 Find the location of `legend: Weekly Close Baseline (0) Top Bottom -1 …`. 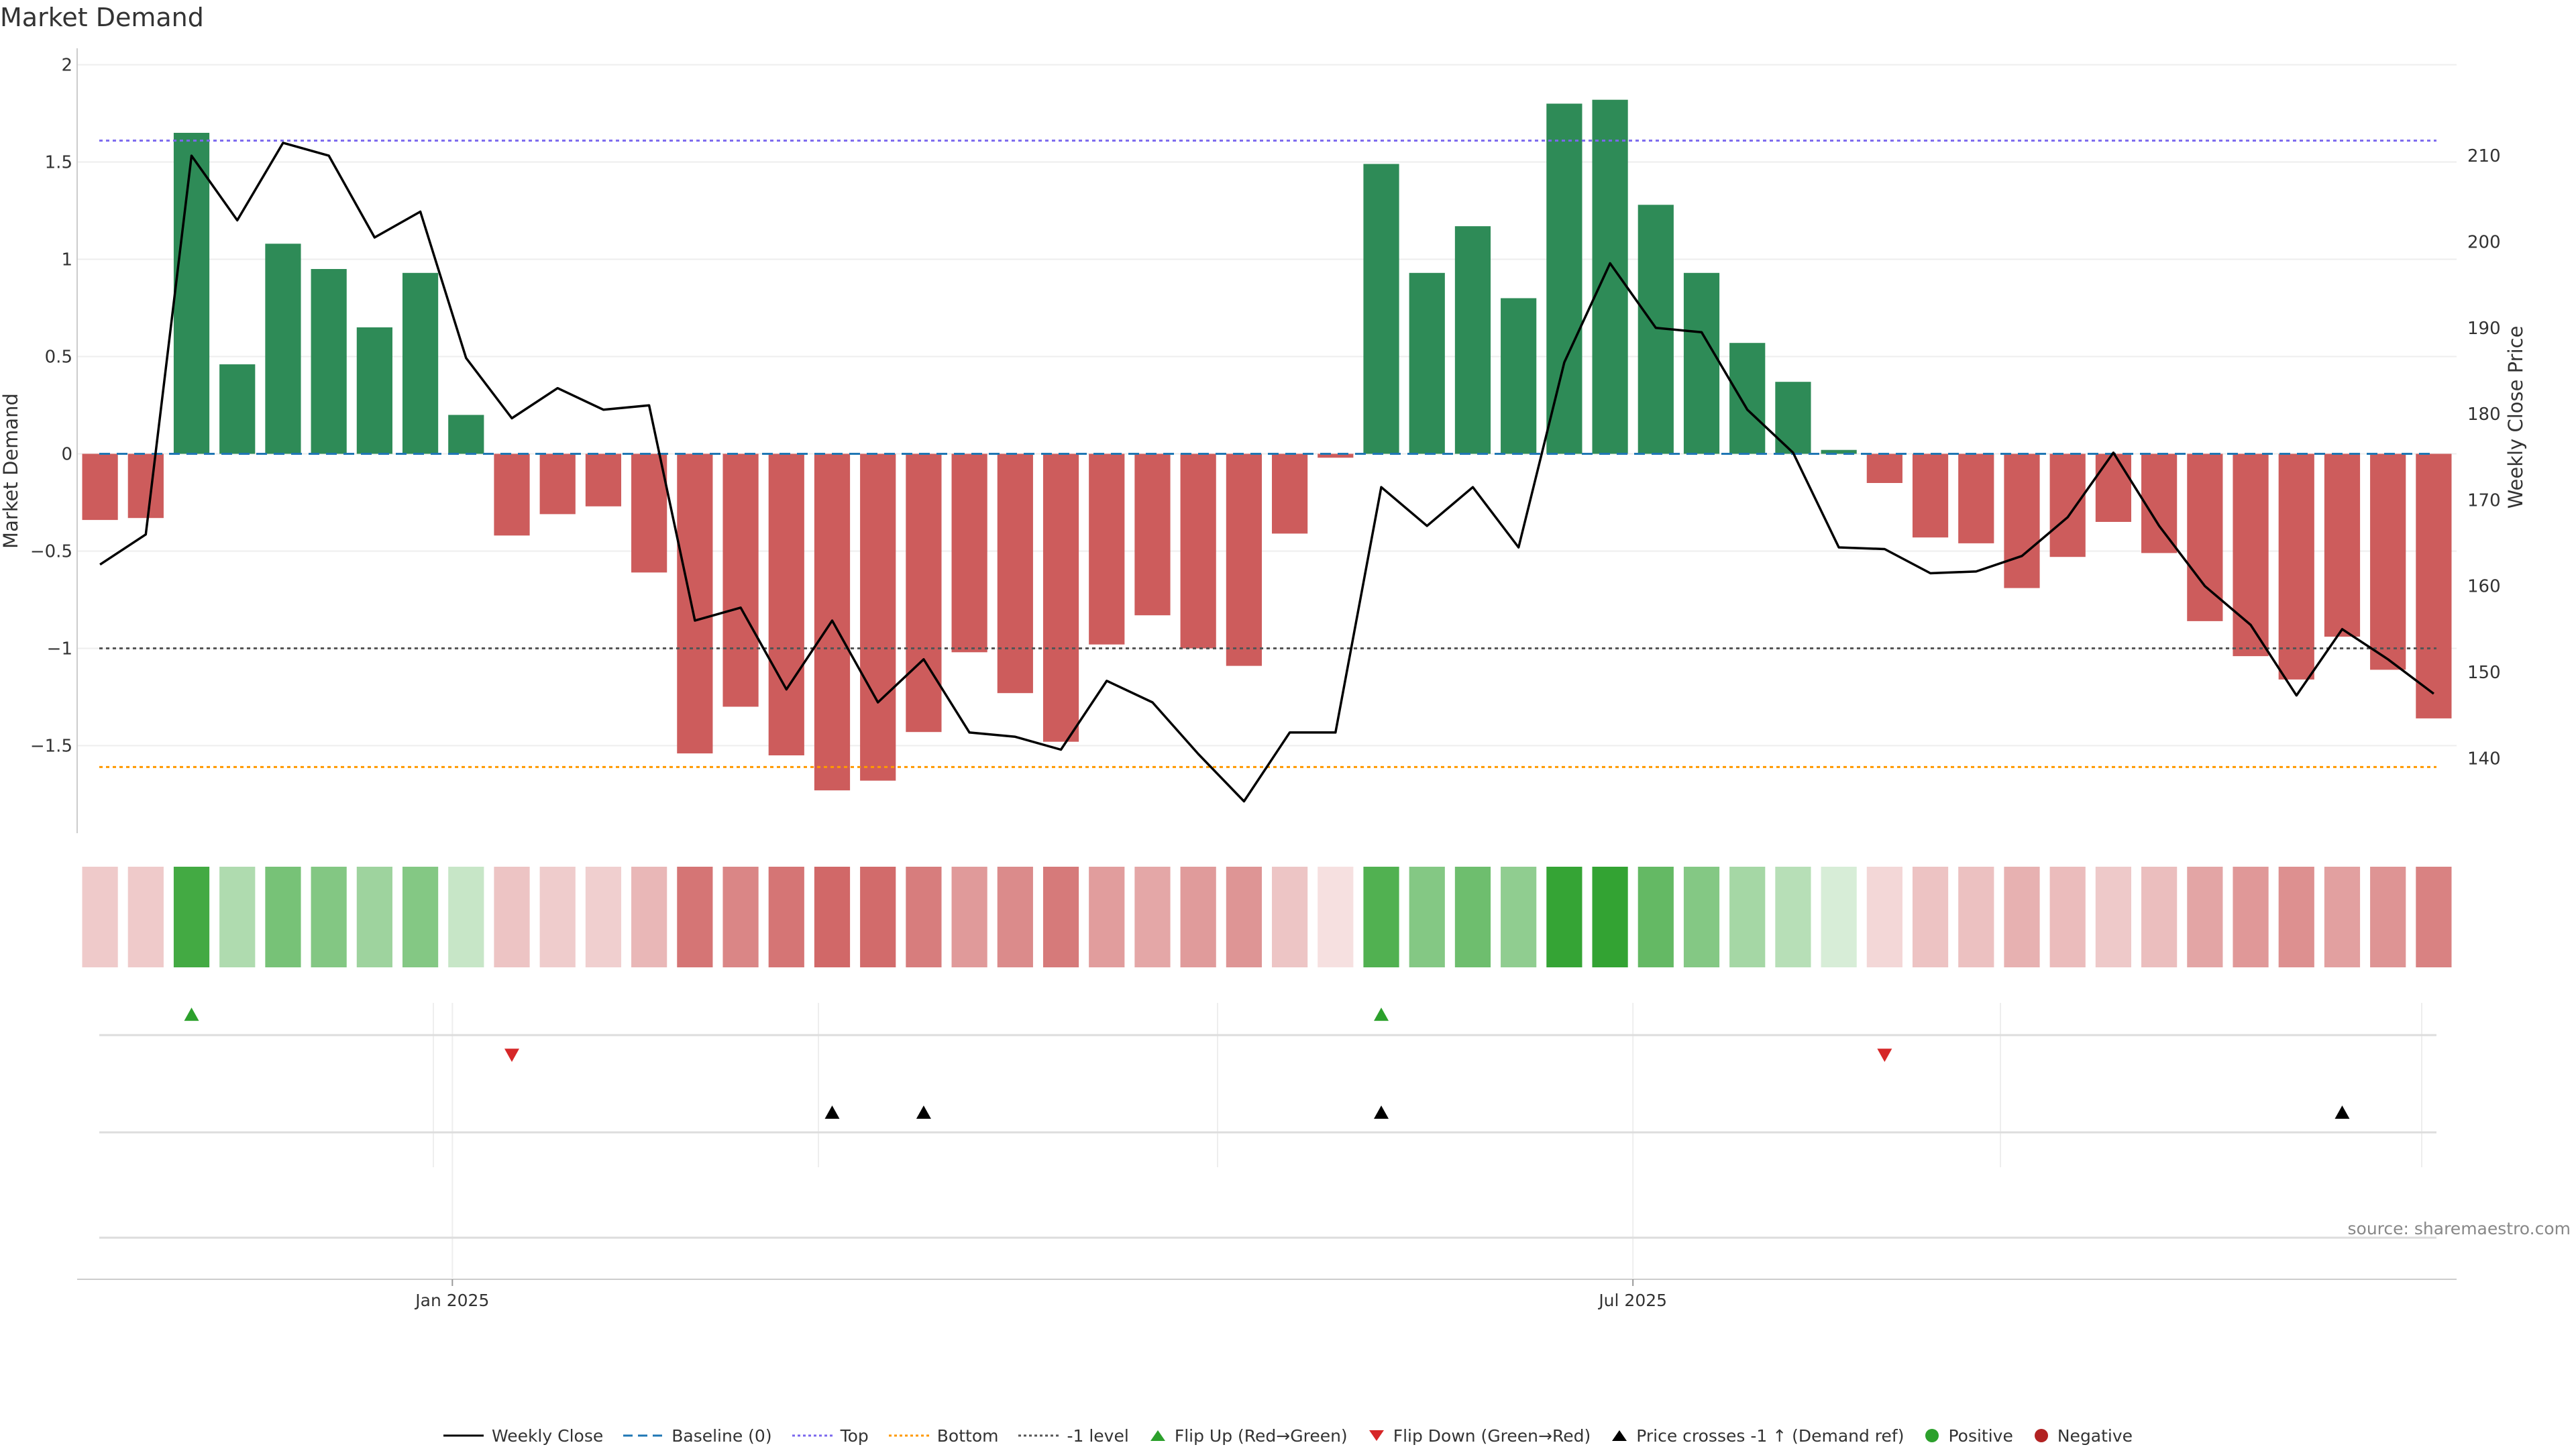

legend: Weekly Close Baseline (0) Top Bottom -1 … is located at coordinates (1288, 1435).